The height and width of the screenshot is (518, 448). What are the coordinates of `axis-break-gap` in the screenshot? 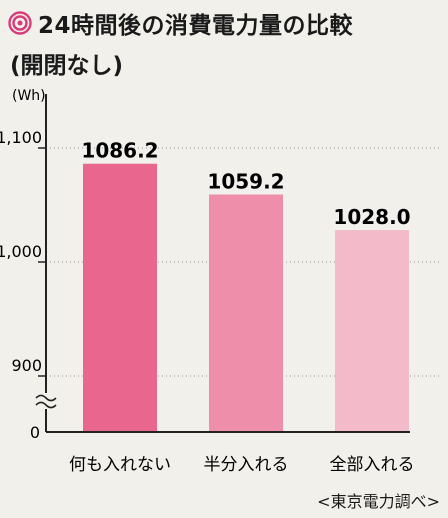 It's located at (46, 401).